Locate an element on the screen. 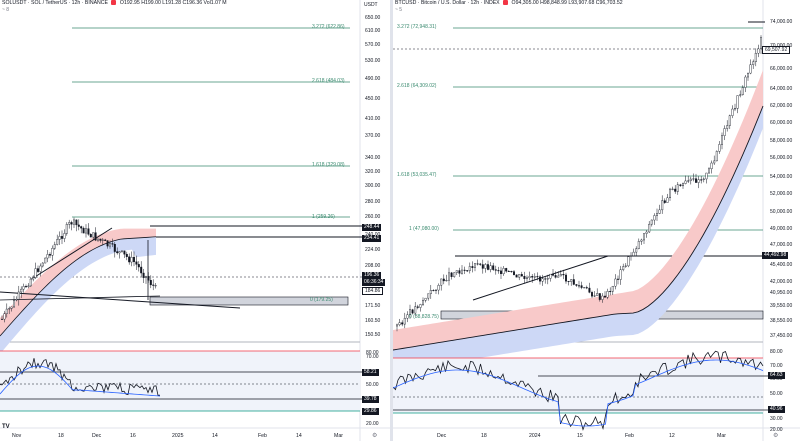 The width and height of the screenshot is (800, 441). price-tick: 40,950.00 is located at coordinates (781, 293).